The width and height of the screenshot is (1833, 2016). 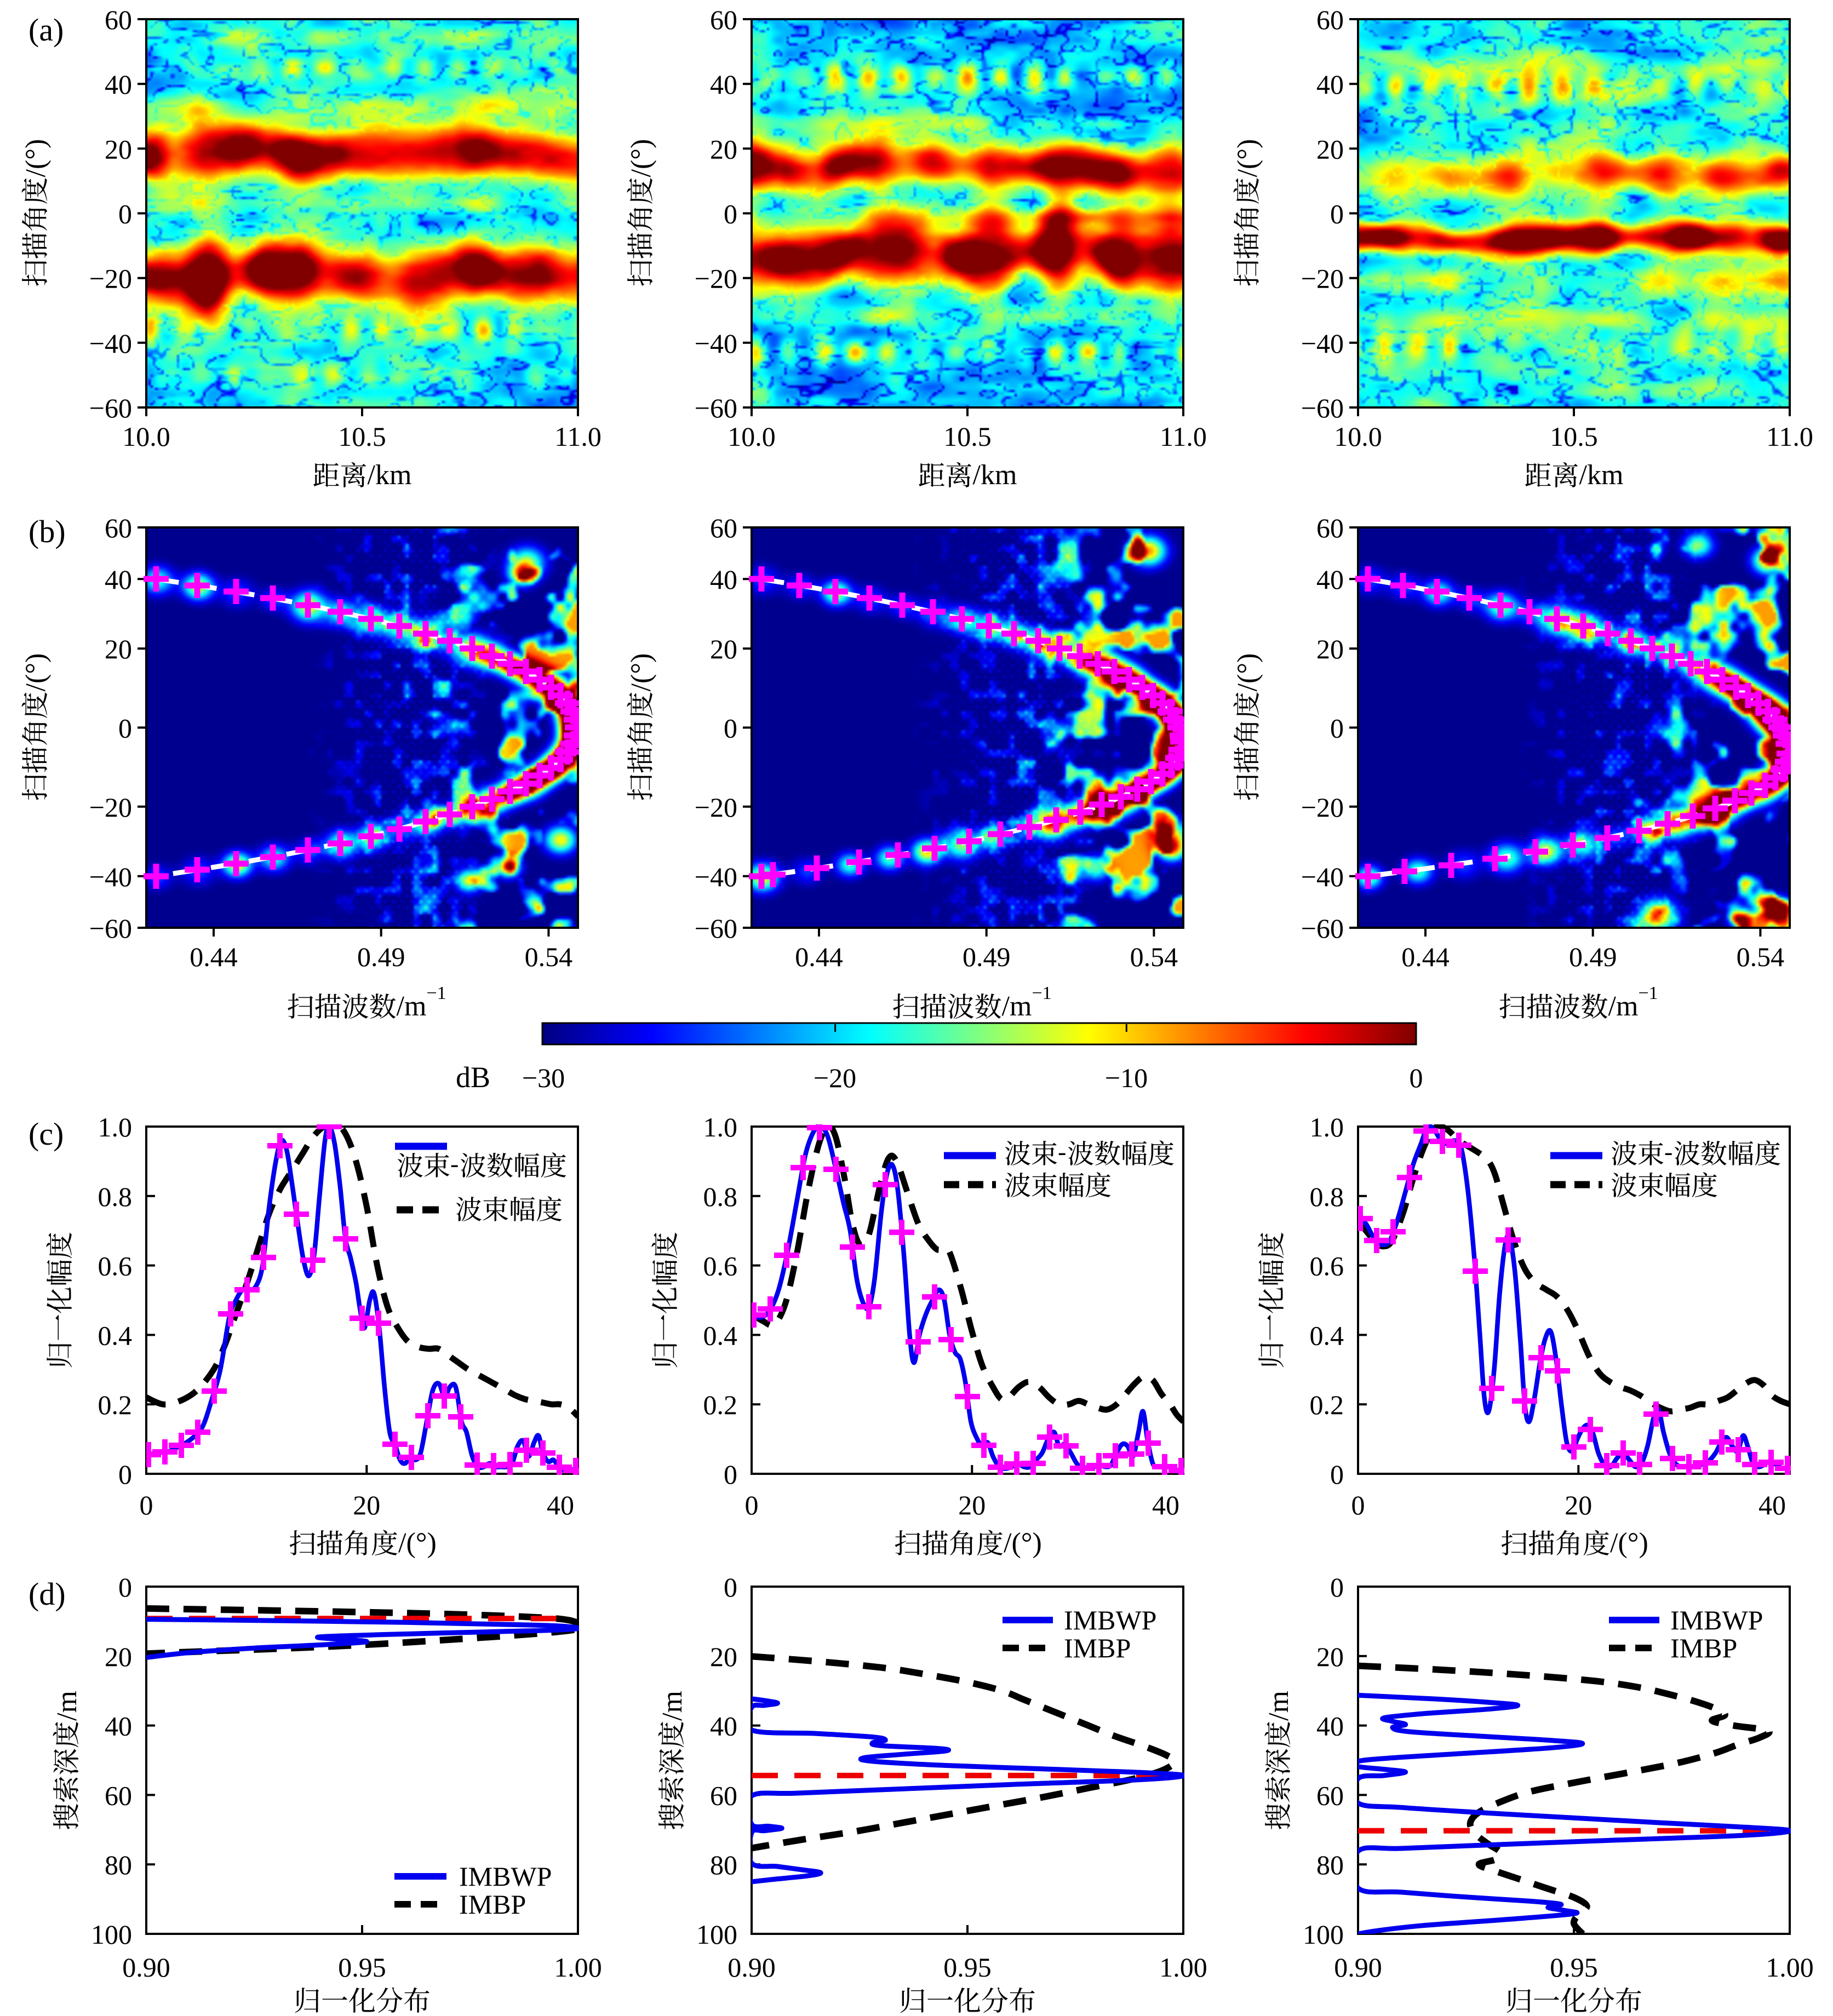 What do you see at coordinates (752, 436) in the screenshot?
I see `svg-text: 10.0` at bounding box center [752, 436].